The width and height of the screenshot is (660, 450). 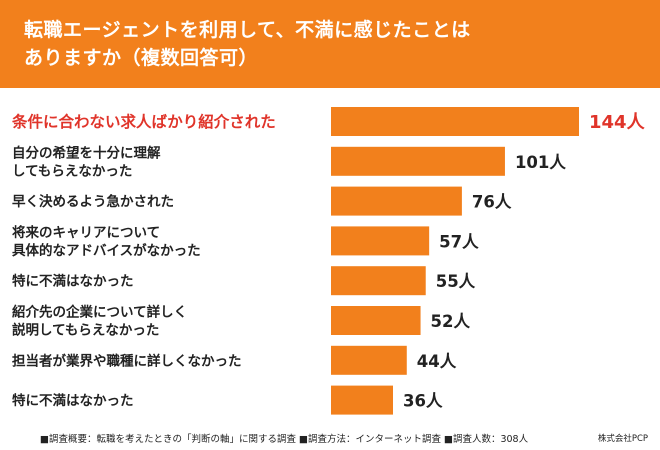 What do you see at coordinates (127, 360) in the screenshot?
I see `category-label-7: 担当者が業界や職種に詳しくなかった` at bounding box center [127, 360].